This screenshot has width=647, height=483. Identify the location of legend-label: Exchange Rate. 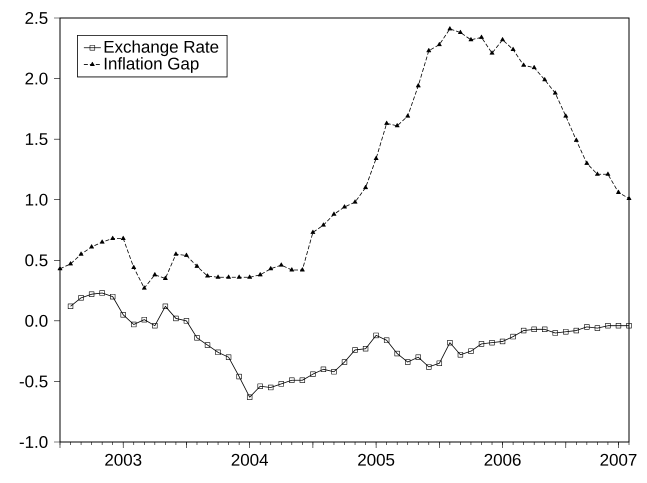
(161, 48).